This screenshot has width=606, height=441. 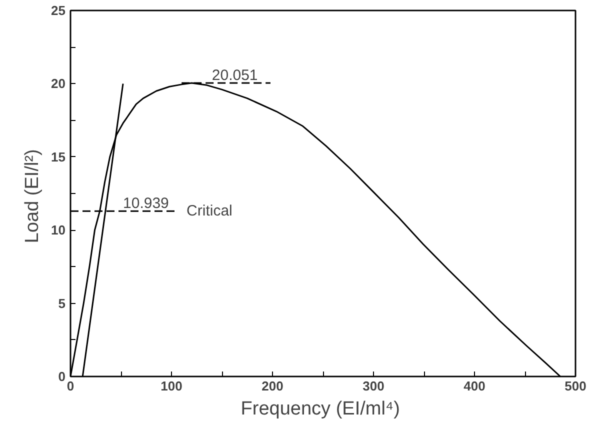 What do you see at coordinates (209, 211) in the screenshot?
I see `annotation: Critical` at bounding box center [209, 211].